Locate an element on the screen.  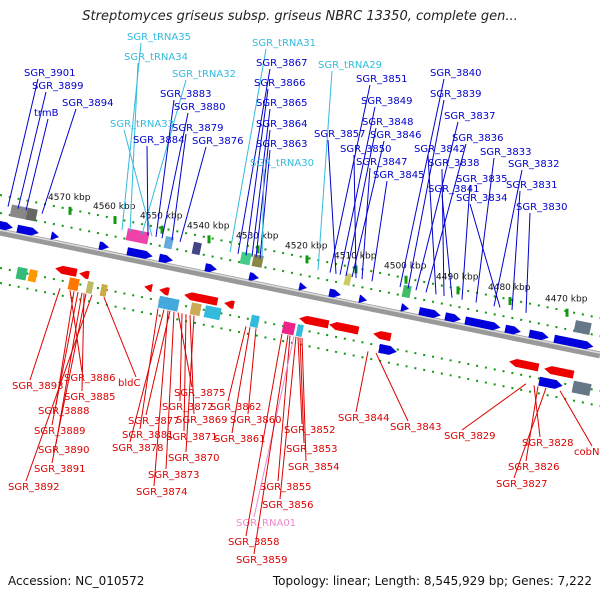
gene-label-bottom: SGR_3862 is located at coordinates (236, 407).